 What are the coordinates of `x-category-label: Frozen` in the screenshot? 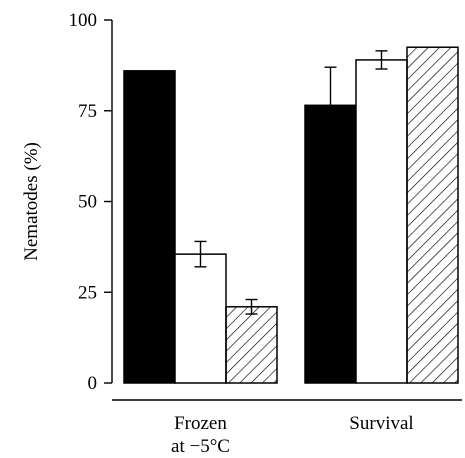 It's located at (200, 423).